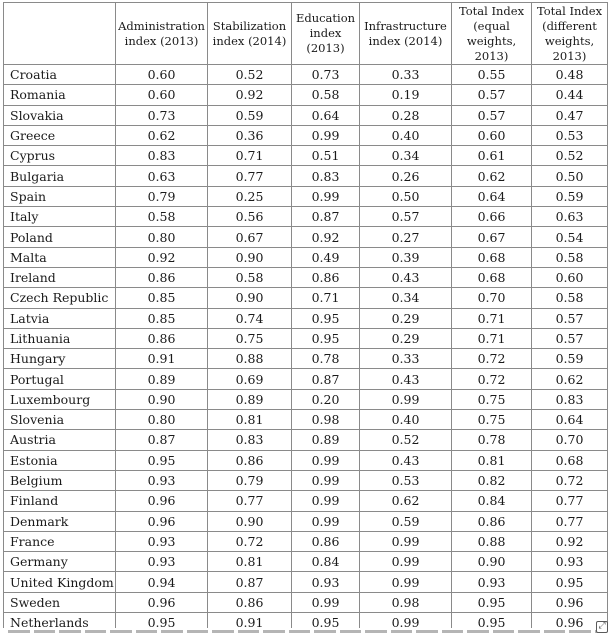 The image size is (610, 635). What do you see at coordinates (491, 217) in the screenshot?
I see `cell-total-equal: 0.66` at bounding box center [491, 217].